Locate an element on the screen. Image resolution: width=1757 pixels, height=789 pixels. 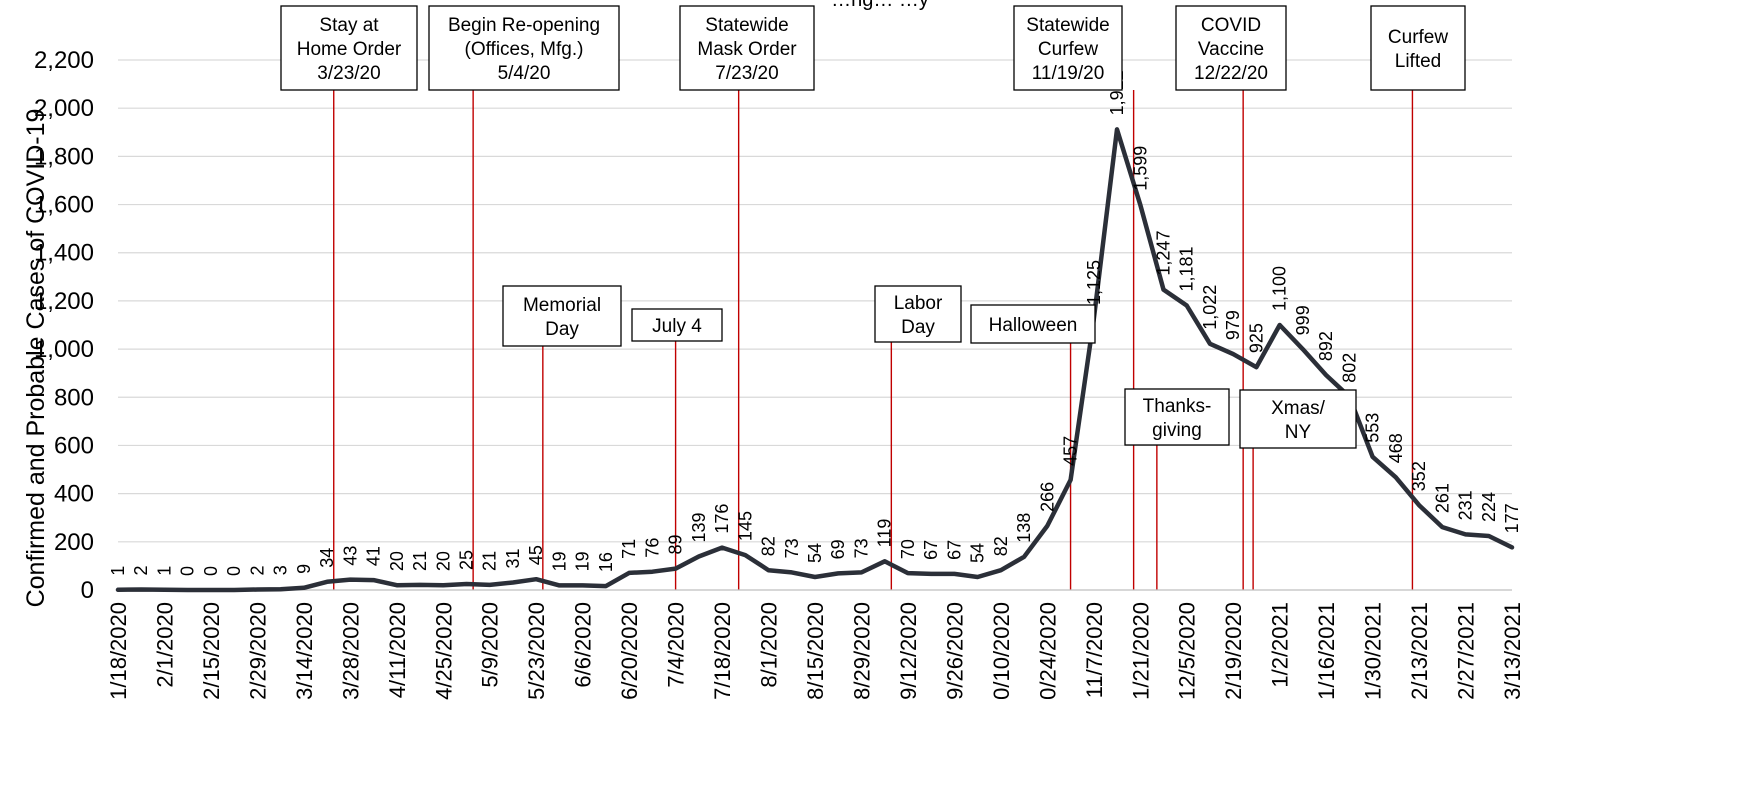
data-label: 892 is located at coordinates (1326, 346).